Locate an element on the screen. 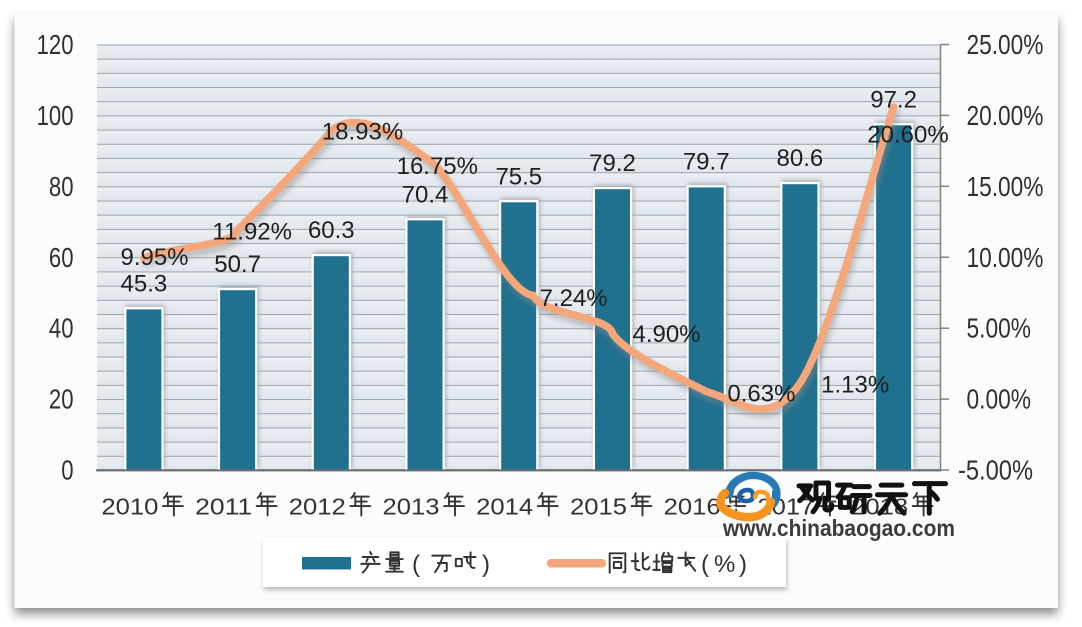 This screenshot has width=1082, height=627. svg-text: 40 is located at coordinates (61, 328).